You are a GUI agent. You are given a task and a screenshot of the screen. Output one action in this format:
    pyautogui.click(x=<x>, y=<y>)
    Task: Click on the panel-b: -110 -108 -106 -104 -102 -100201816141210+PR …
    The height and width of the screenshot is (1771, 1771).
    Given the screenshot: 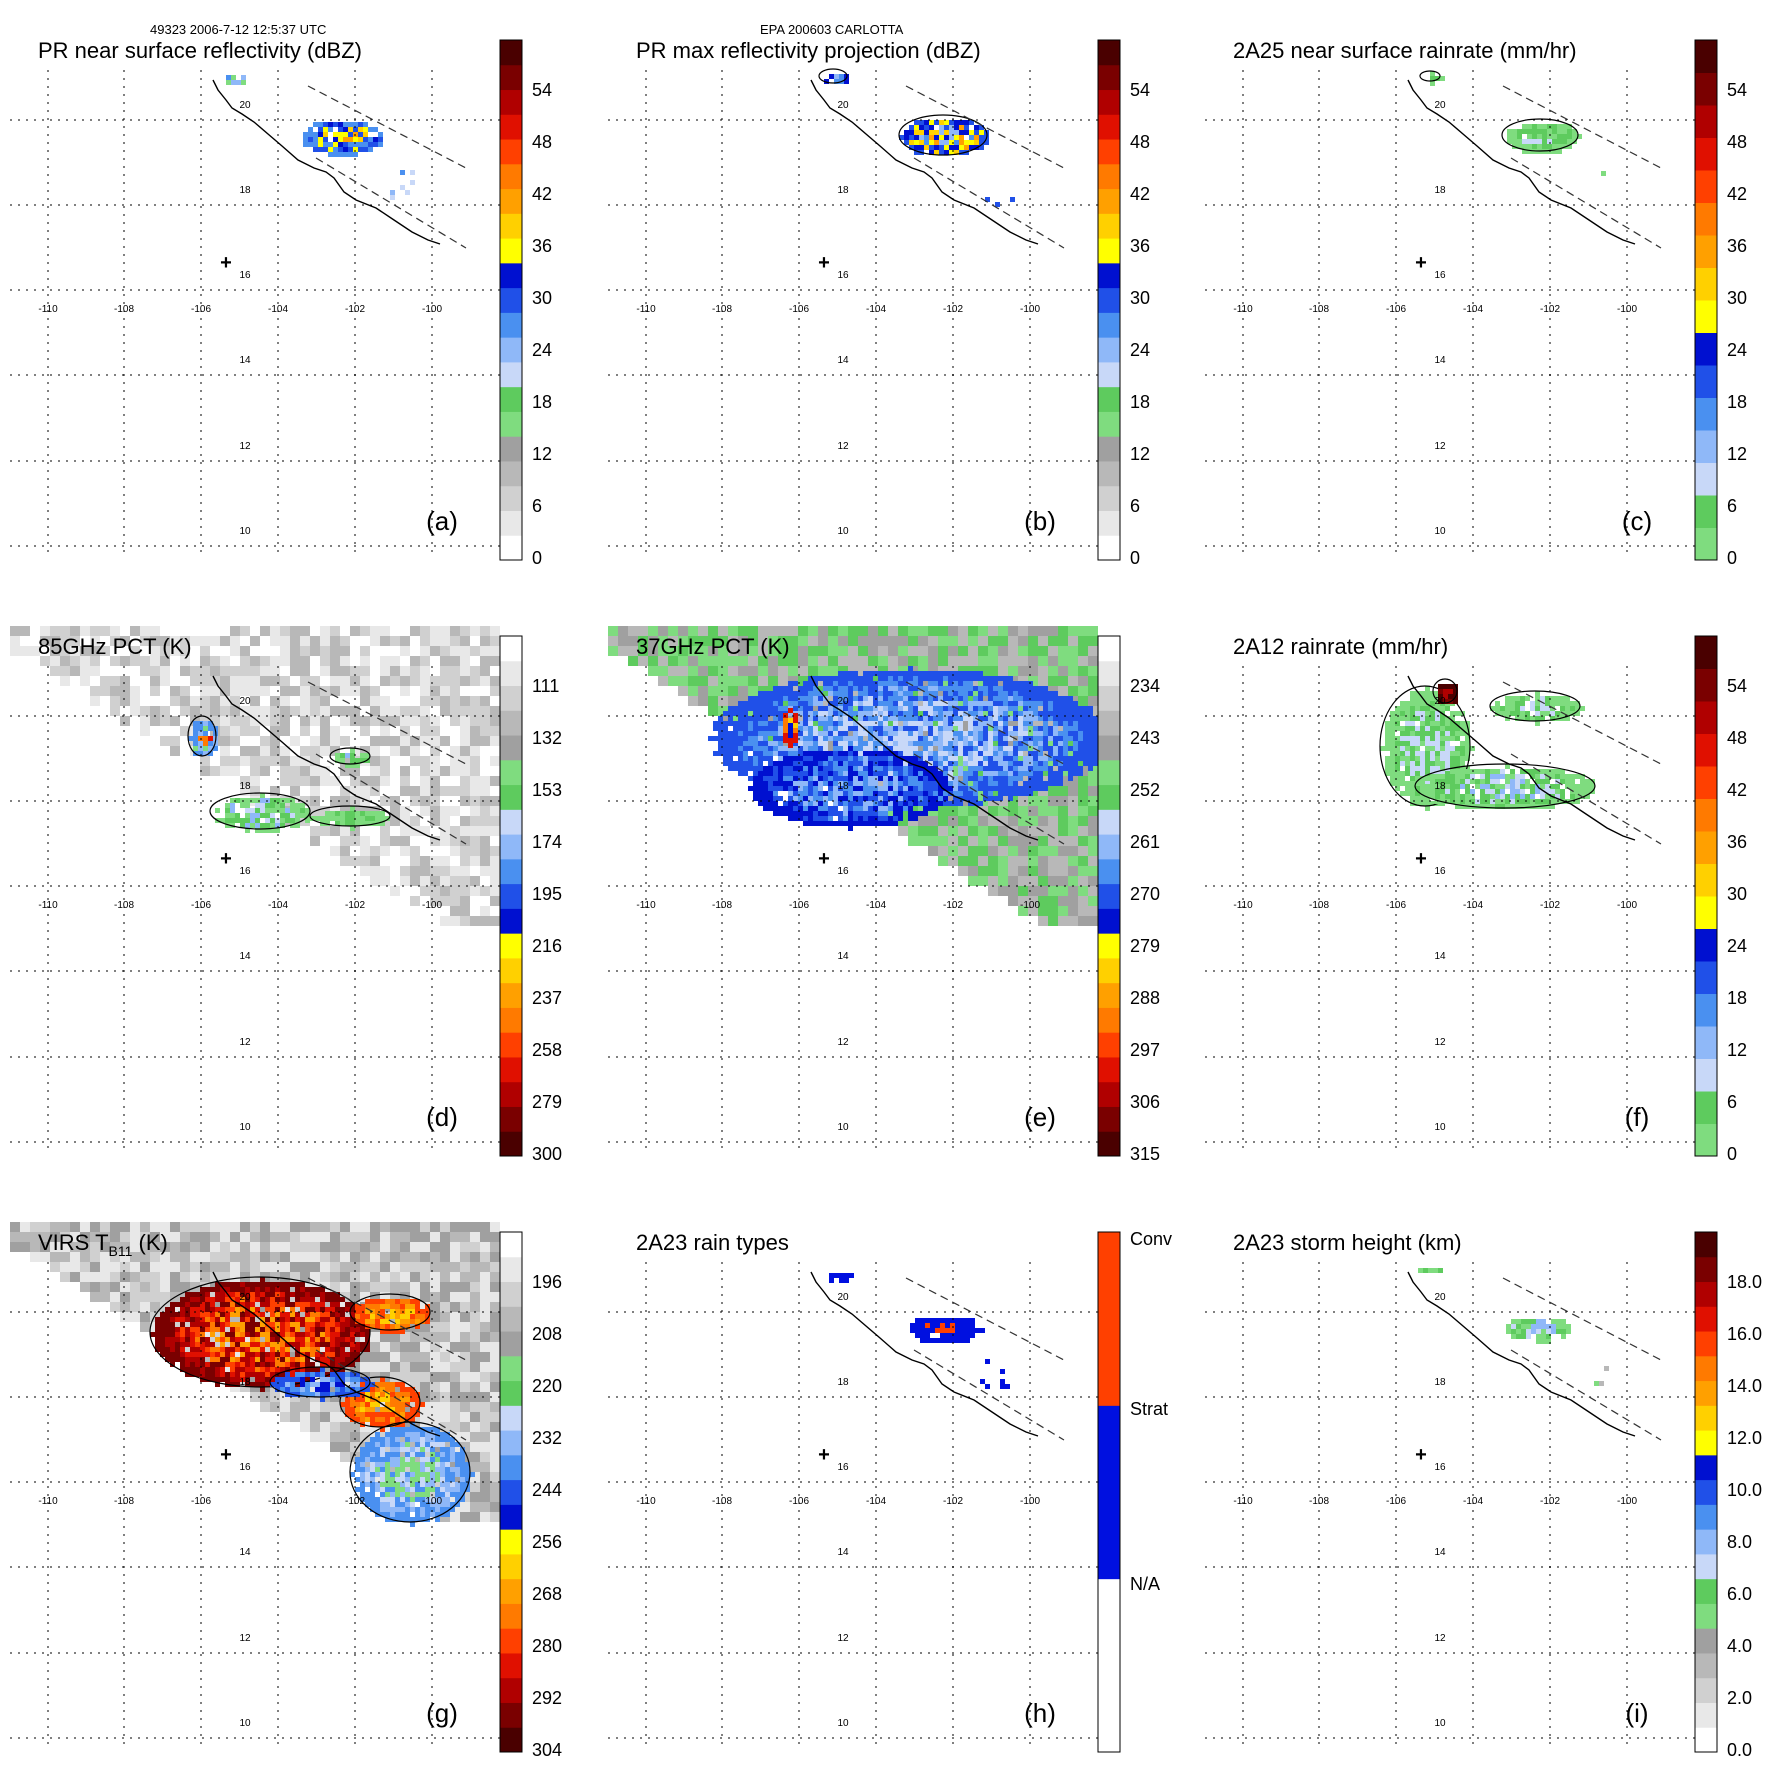 What is the action you would take?
    pyautogui.click(x=879, y=303)
    